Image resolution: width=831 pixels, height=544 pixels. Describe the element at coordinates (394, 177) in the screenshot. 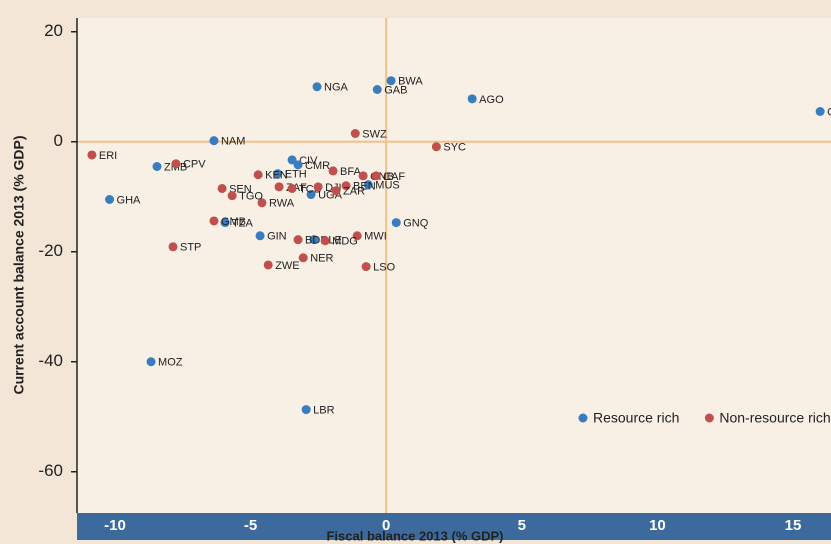

I see `point-label: CAF` at that location.